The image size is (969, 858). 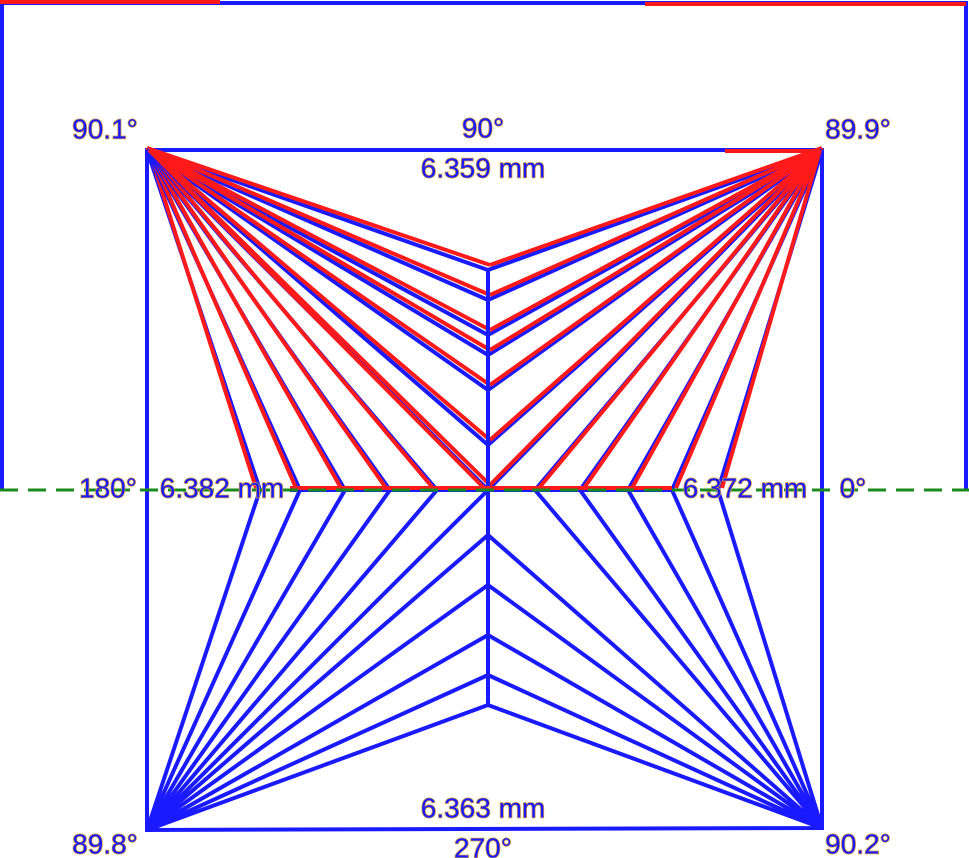 What do you see at coordinates (483, 127) in the screenshot?
I see `axis-label: 90°` at bounding box center [483, 127].